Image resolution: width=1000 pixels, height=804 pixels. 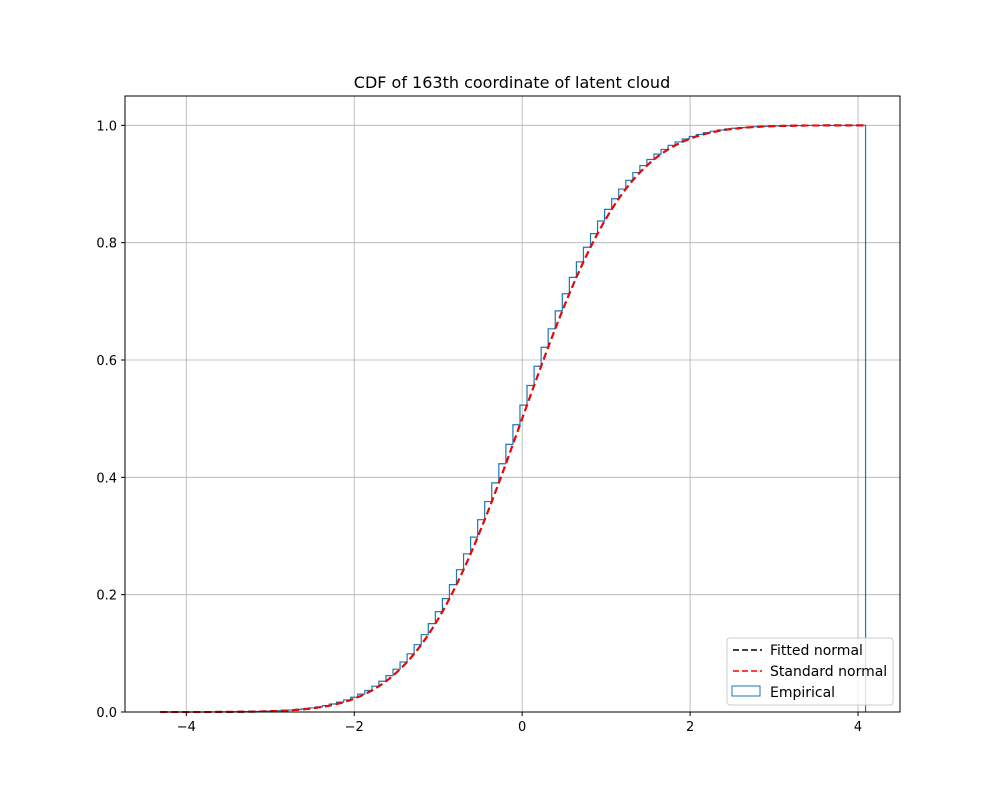 I want to click on y-tick-label: 0.2, so click(x=106, y=596).